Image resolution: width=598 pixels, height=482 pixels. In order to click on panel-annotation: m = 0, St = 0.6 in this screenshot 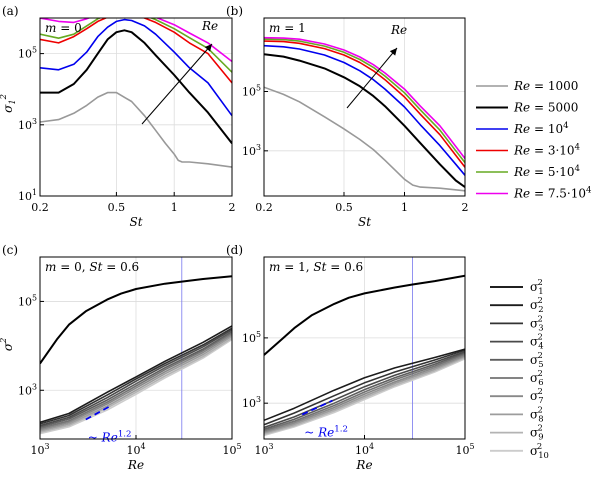, I will do `click(92, 267)`.